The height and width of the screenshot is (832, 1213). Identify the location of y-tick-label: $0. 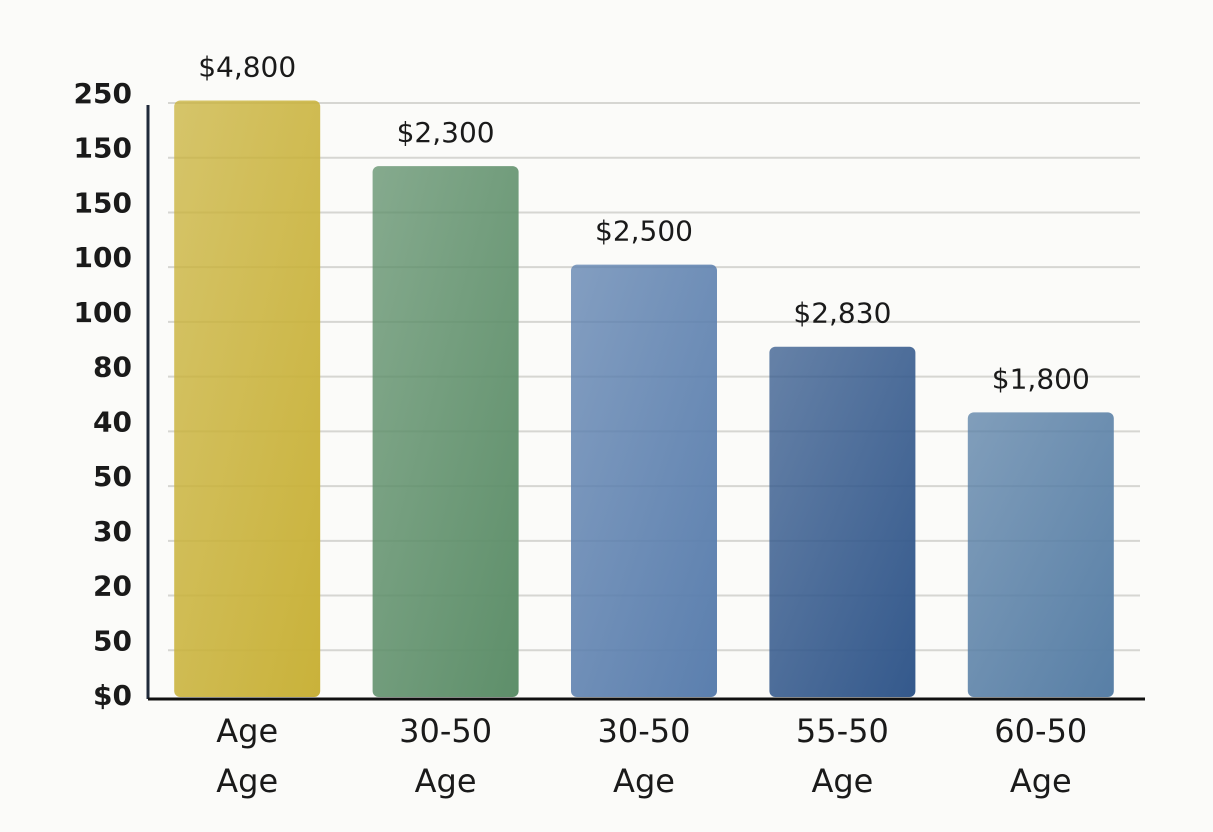
(112, 695).